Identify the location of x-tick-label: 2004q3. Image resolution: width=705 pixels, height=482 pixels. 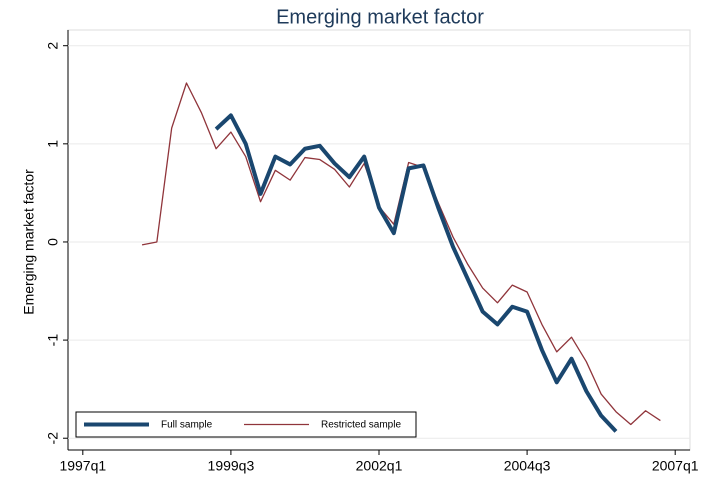
(527, 466).